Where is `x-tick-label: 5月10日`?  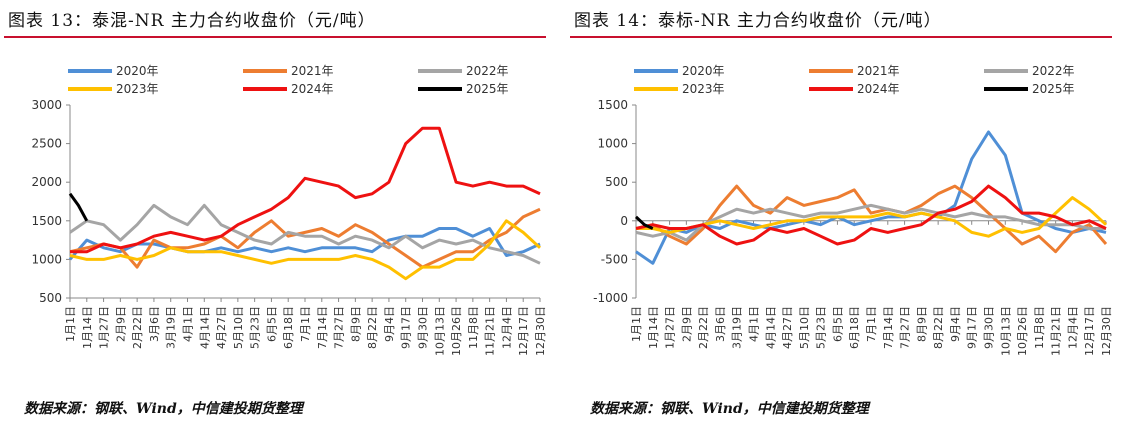 x-tick-label: 5月10日 is located at coordinates (804, 327).